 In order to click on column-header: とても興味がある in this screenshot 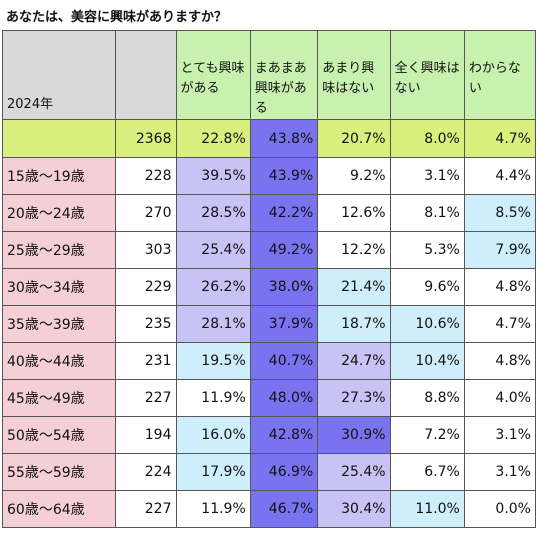, I will do `click(213, 75)`.